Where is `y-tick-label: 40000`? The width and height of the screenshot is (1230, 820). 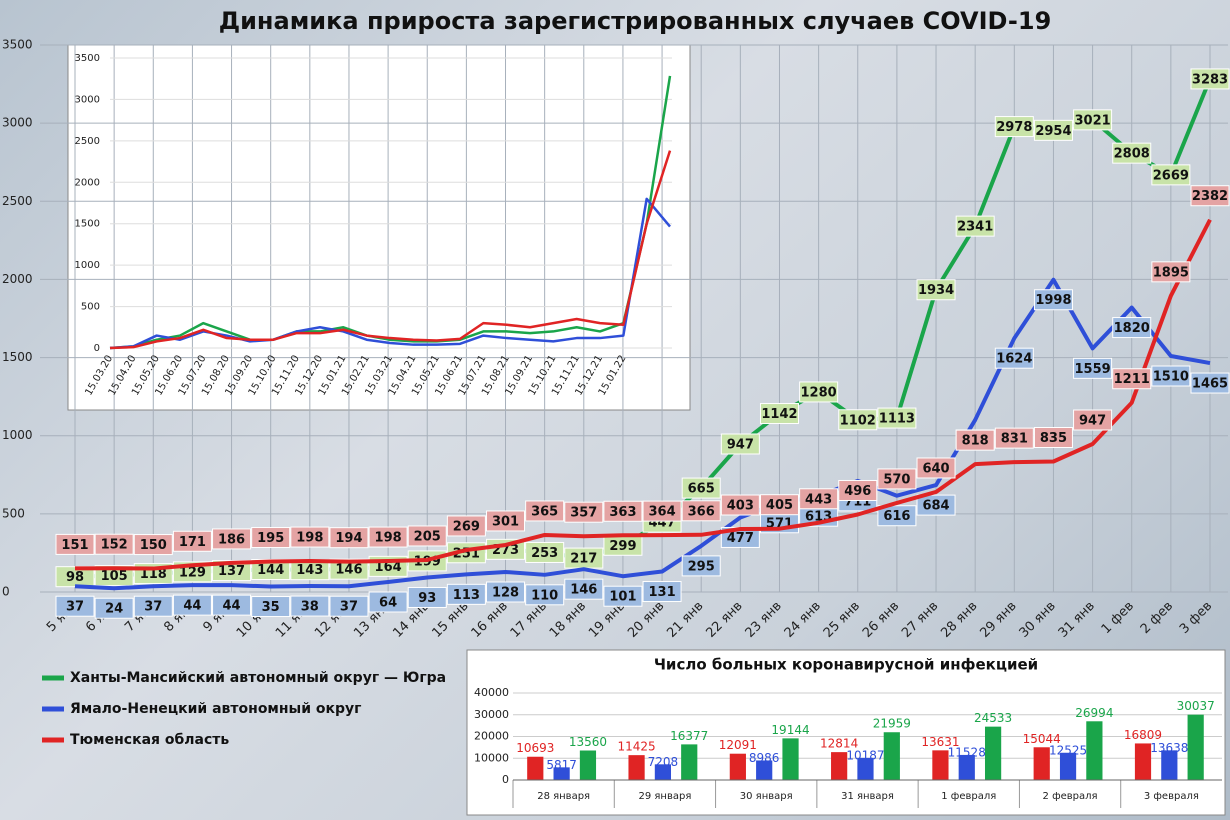
y-tick-label: 40000 is located at coordinates (491, 692).